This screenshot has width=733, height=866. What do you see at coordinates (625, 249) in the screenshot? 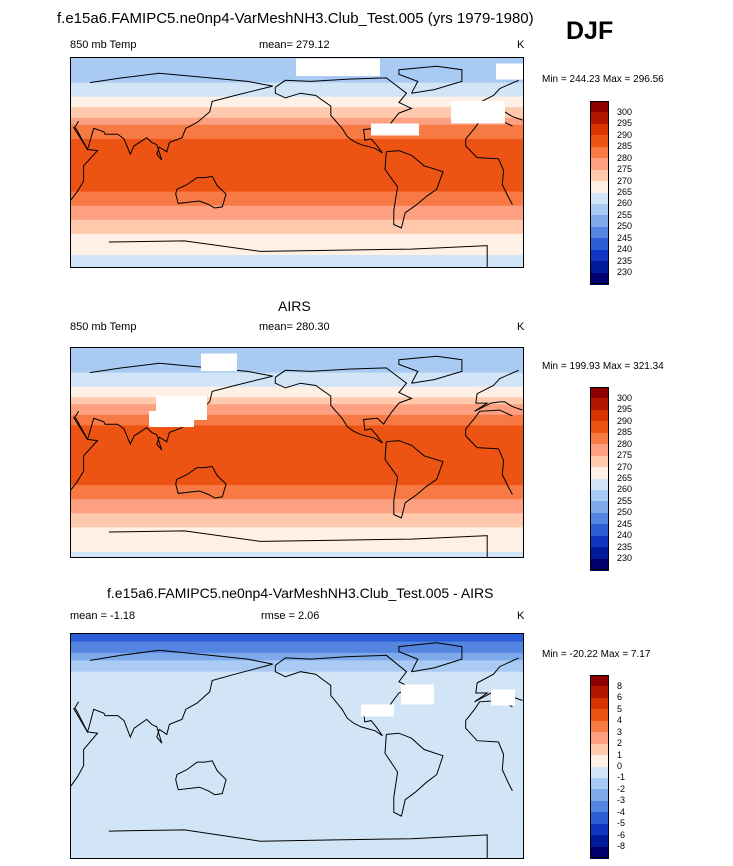
I see `colorbar-label: 240` at bounding box center [625, 249].